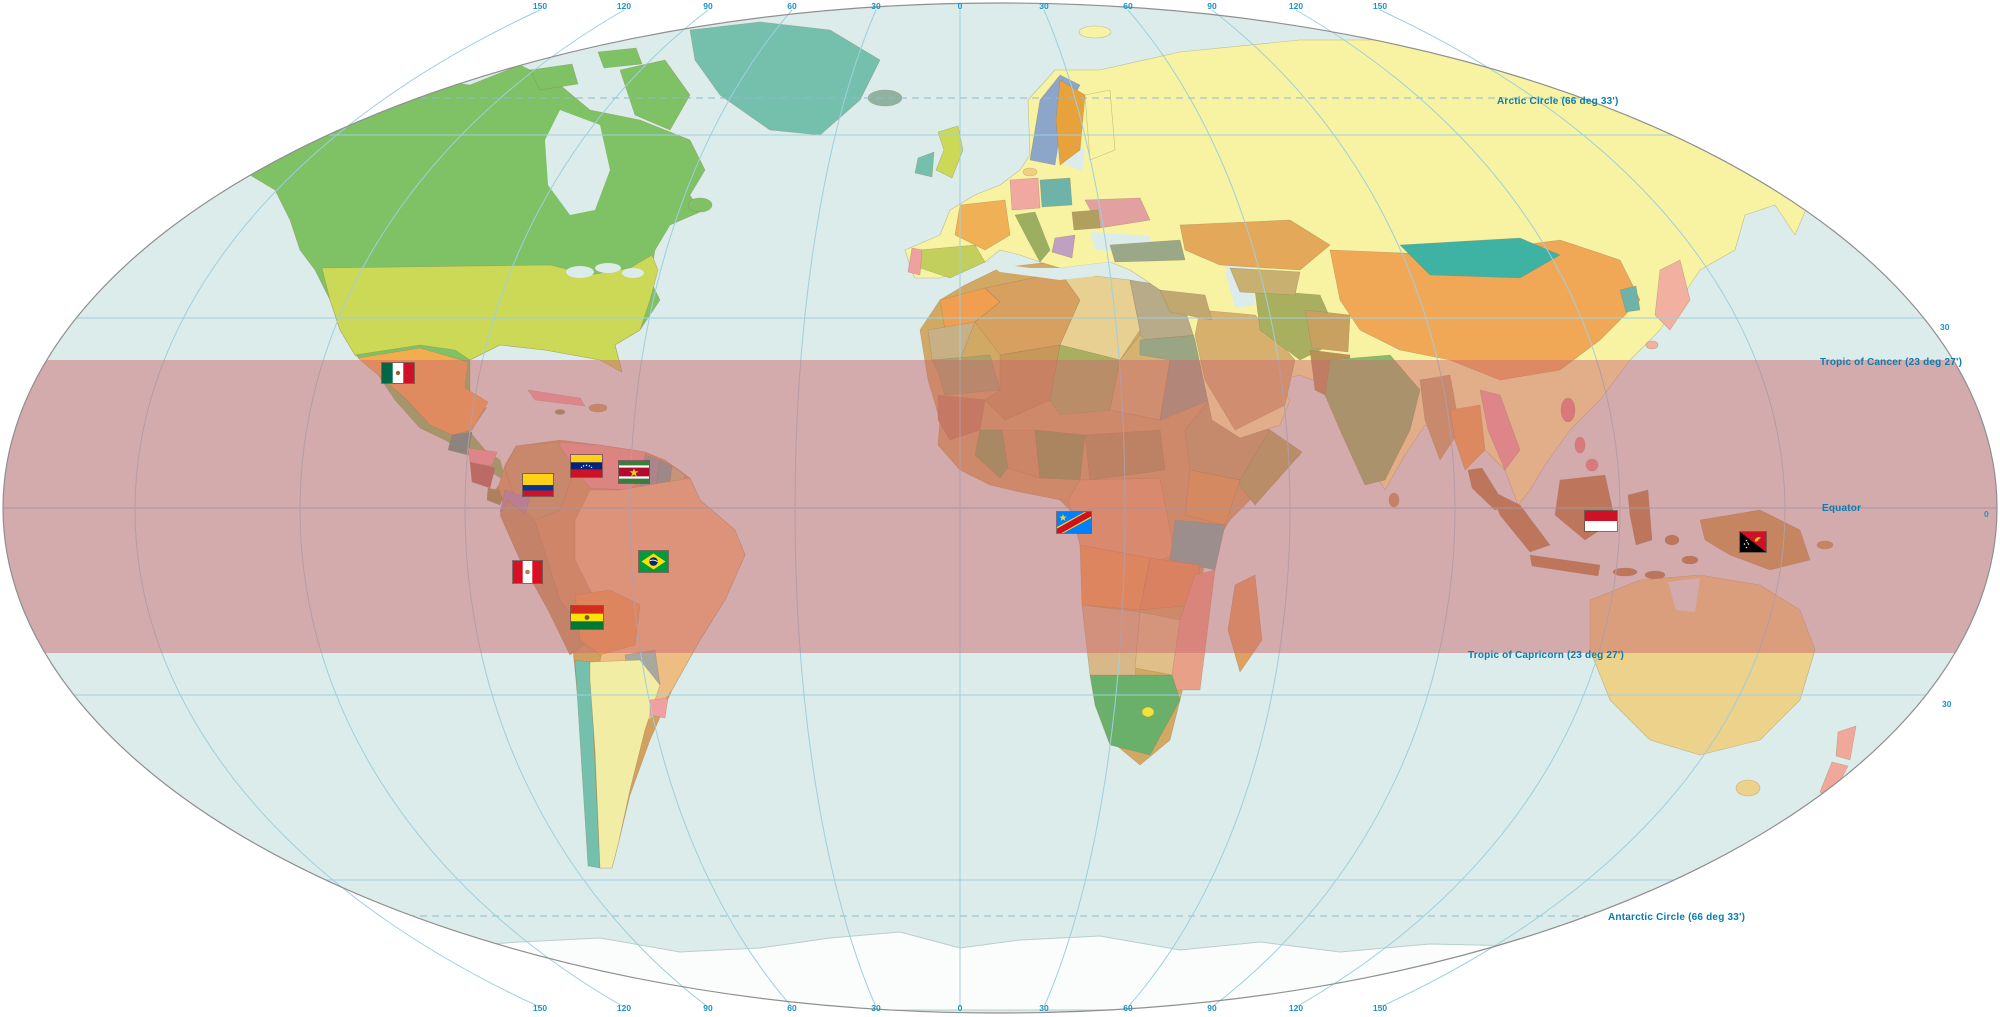 The image size is (2000, 1017). Describe the element at coordinates (587, 617) in the screenshot. I see `bolivia-flag` at that location.